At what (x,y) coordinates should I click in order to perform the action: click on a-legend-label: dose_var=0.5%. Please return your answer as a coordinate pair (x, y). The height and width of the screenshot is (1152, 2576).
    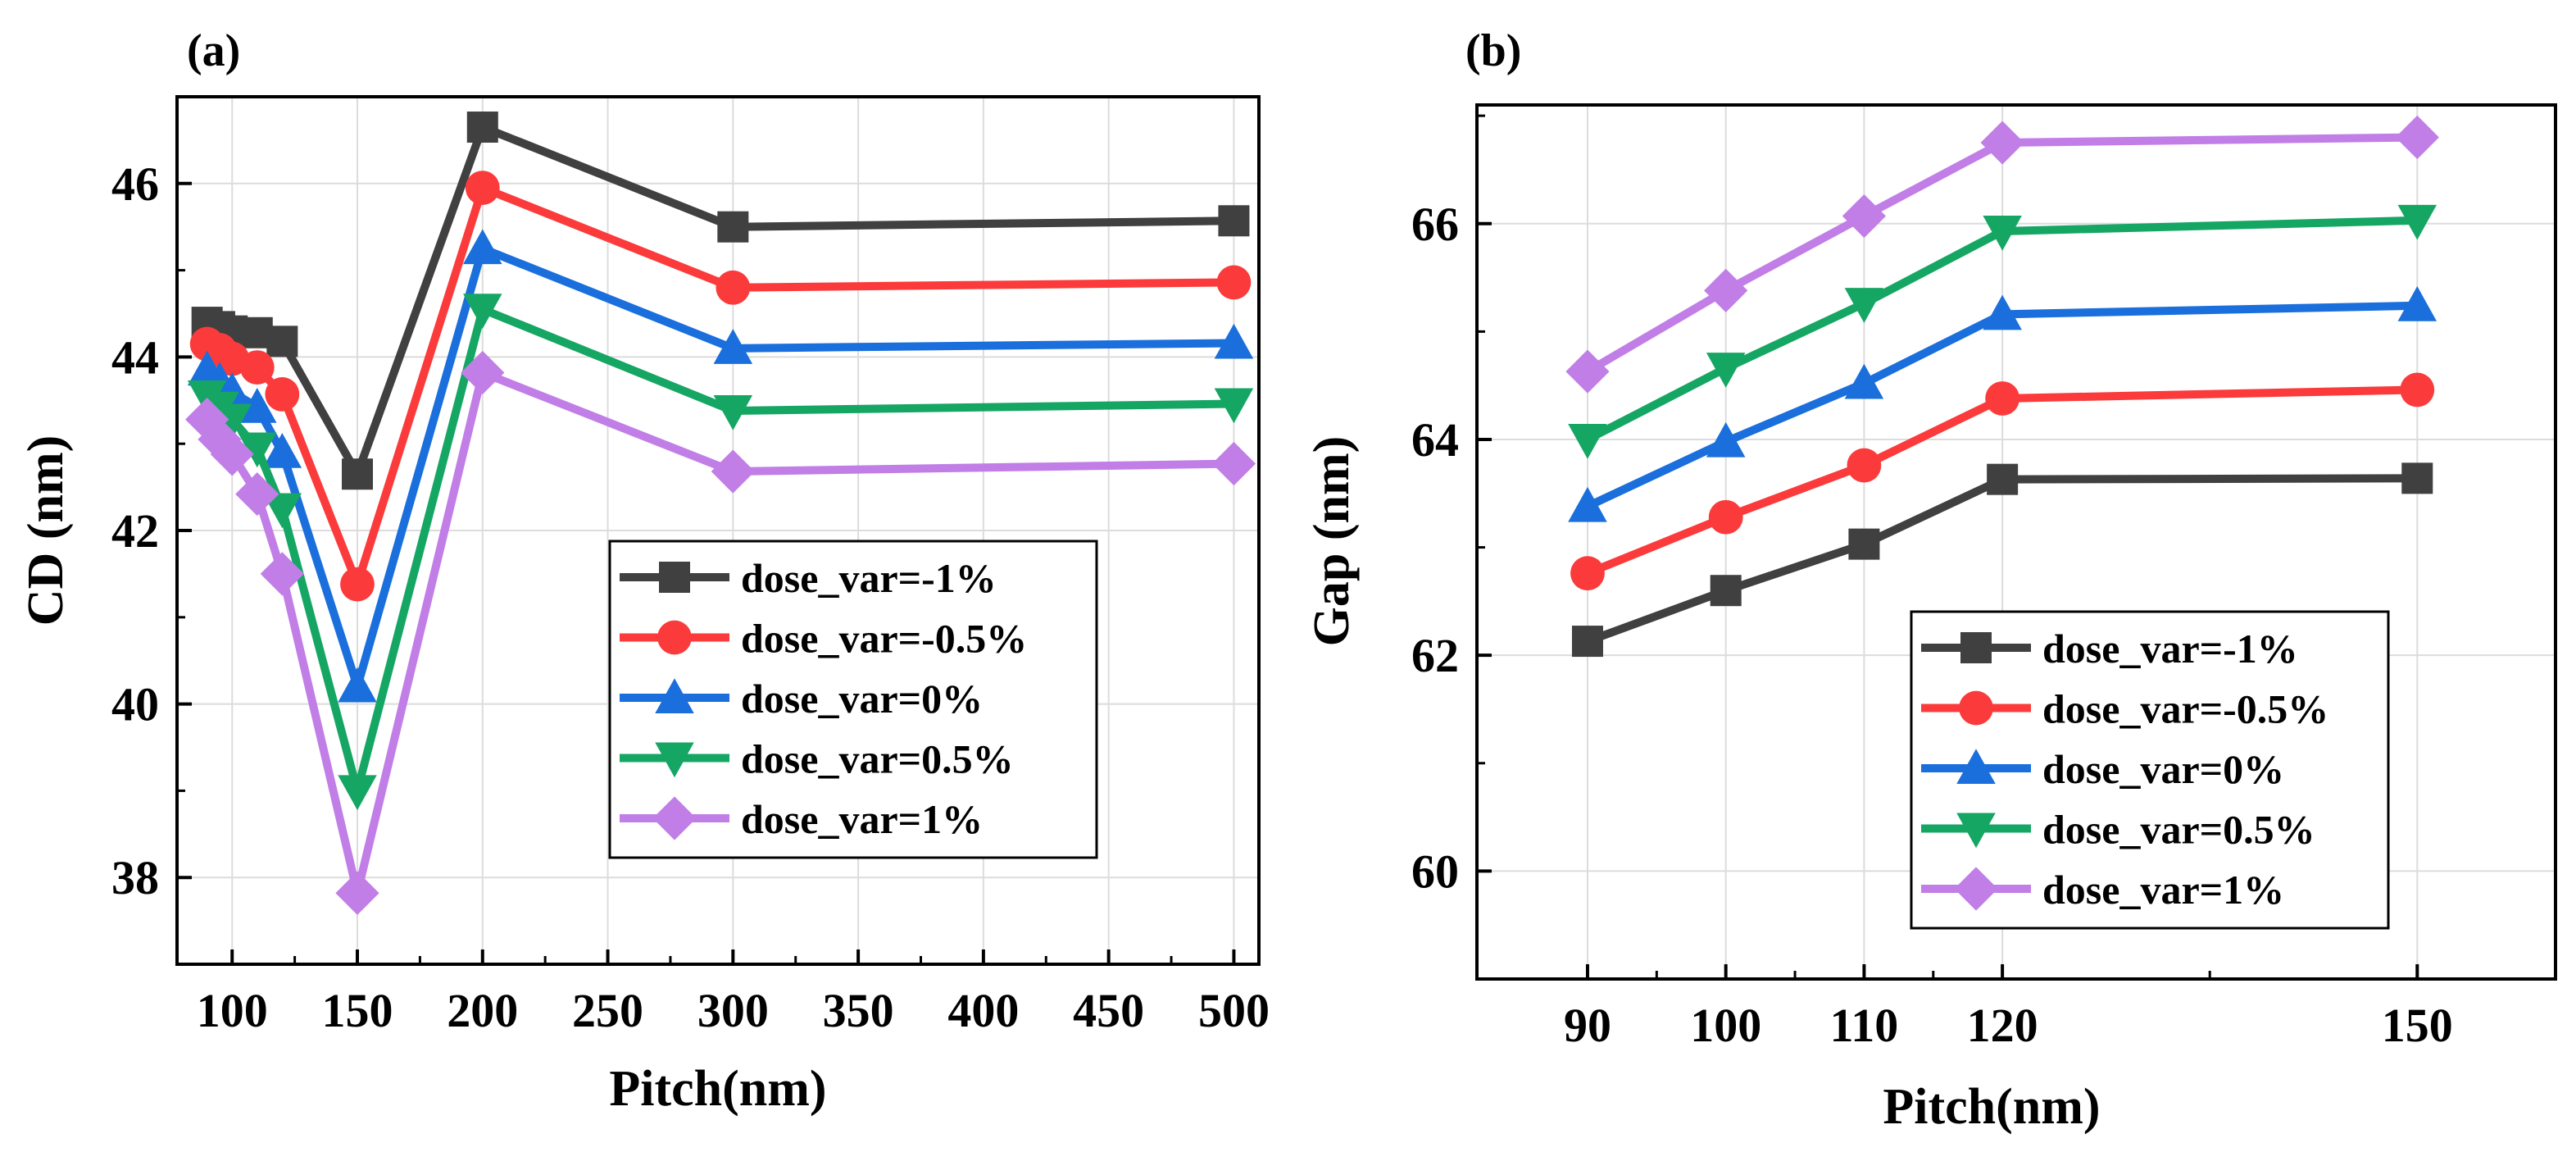
    Looking at the image, I should click on (877, 759).